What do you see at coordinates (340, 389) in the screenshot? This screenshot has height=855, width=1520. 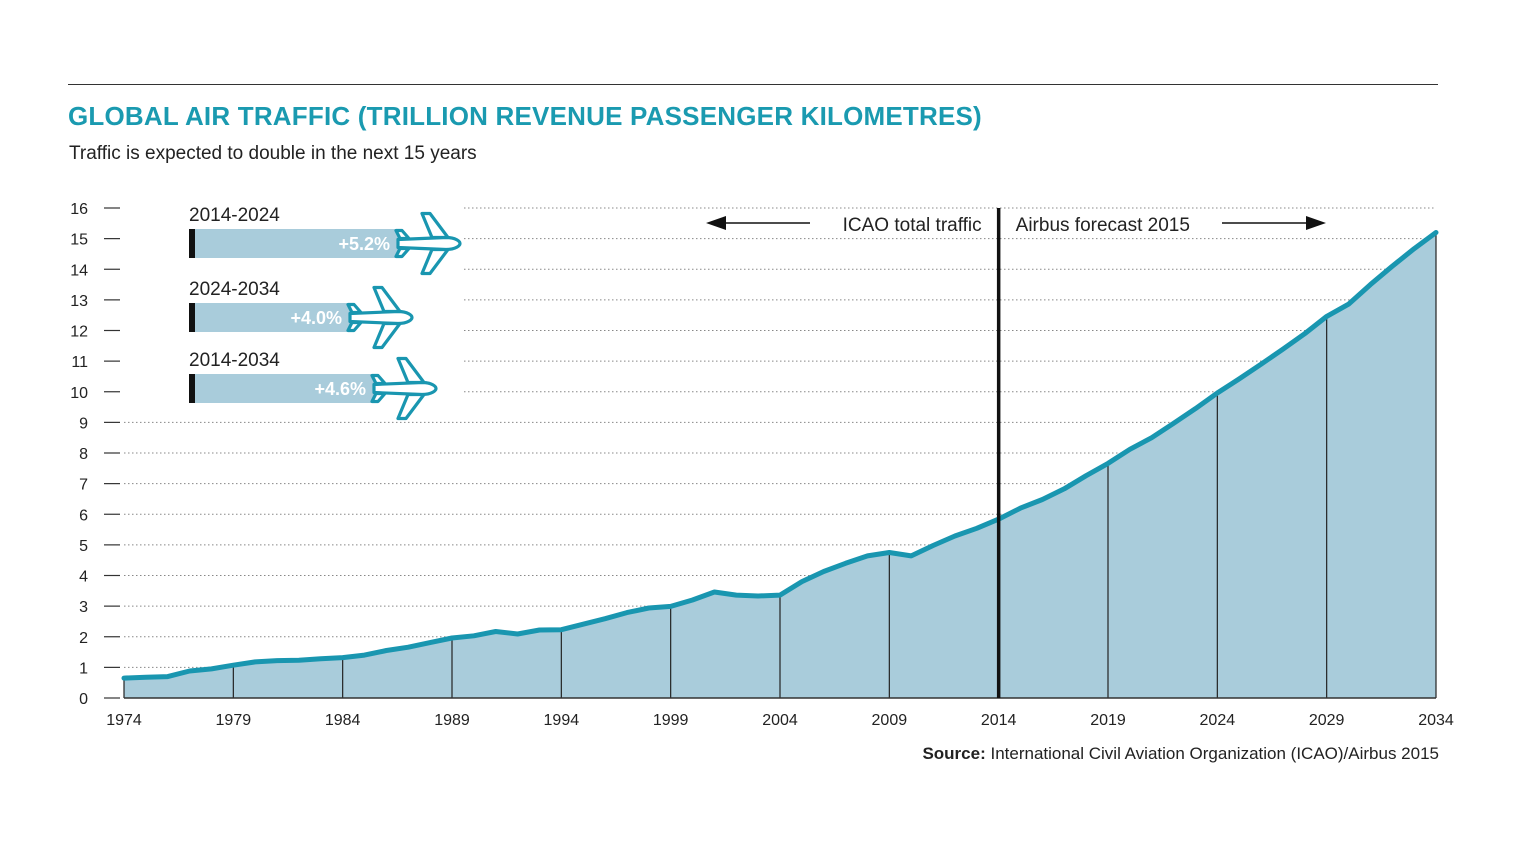 I see `growth-rate-label: +4.6%` at bounding box center [340, 389].